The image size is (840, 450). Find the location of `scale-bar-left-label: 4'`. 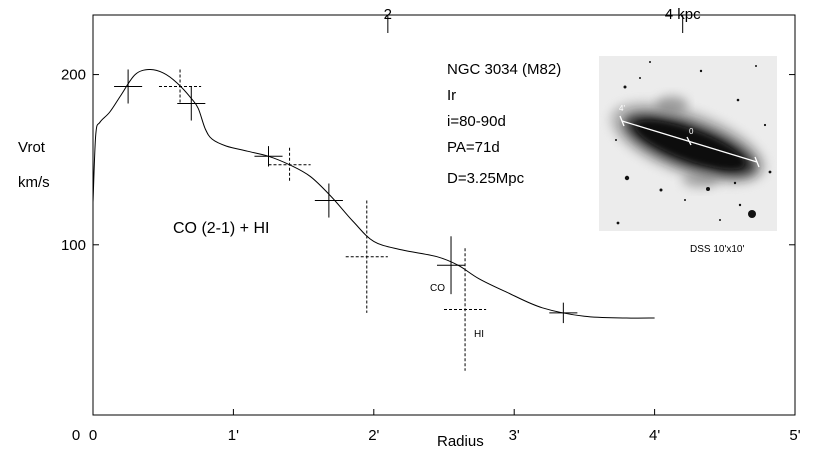

scale-bar-left-label: 4' is located at coordinates (622, 108).